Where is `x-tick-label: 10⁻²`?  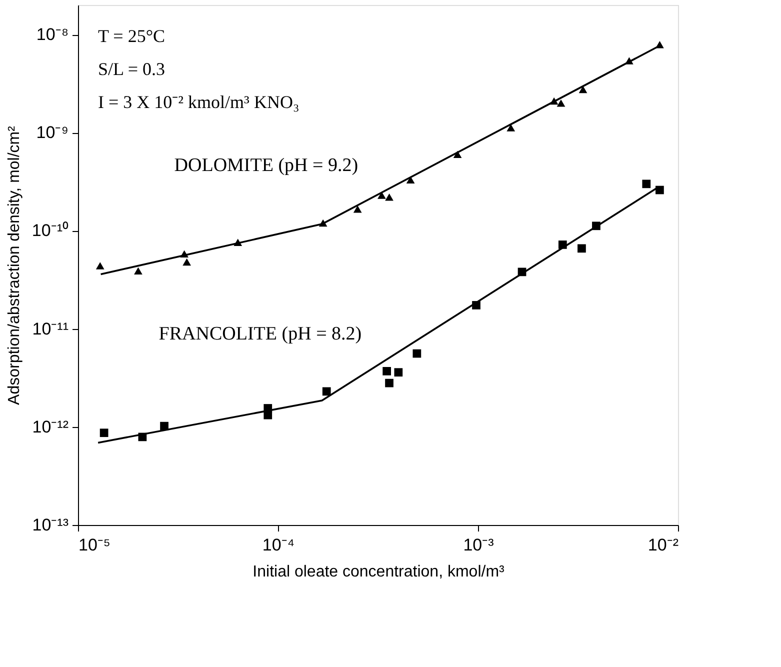 x-tick-label: 10⁻² is located at coordinates (663, 545).